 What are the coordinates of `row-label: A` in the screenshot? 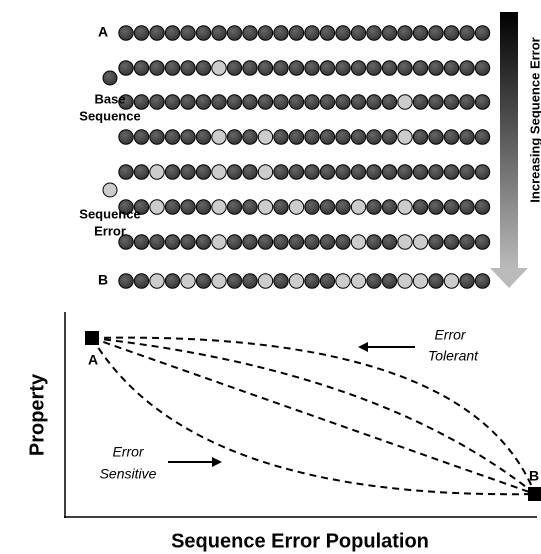 It's located at (103, 32).